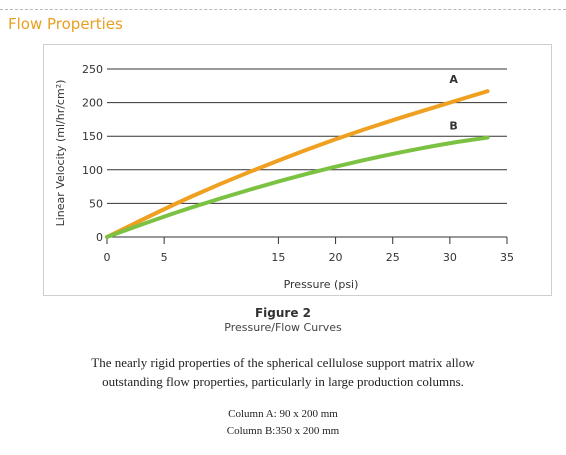 The image size is (566, 455). What do you see at coordinates (336, 257) in the screenshot?
I see `x-tick-label: 20` at bounding box center [336, 257].